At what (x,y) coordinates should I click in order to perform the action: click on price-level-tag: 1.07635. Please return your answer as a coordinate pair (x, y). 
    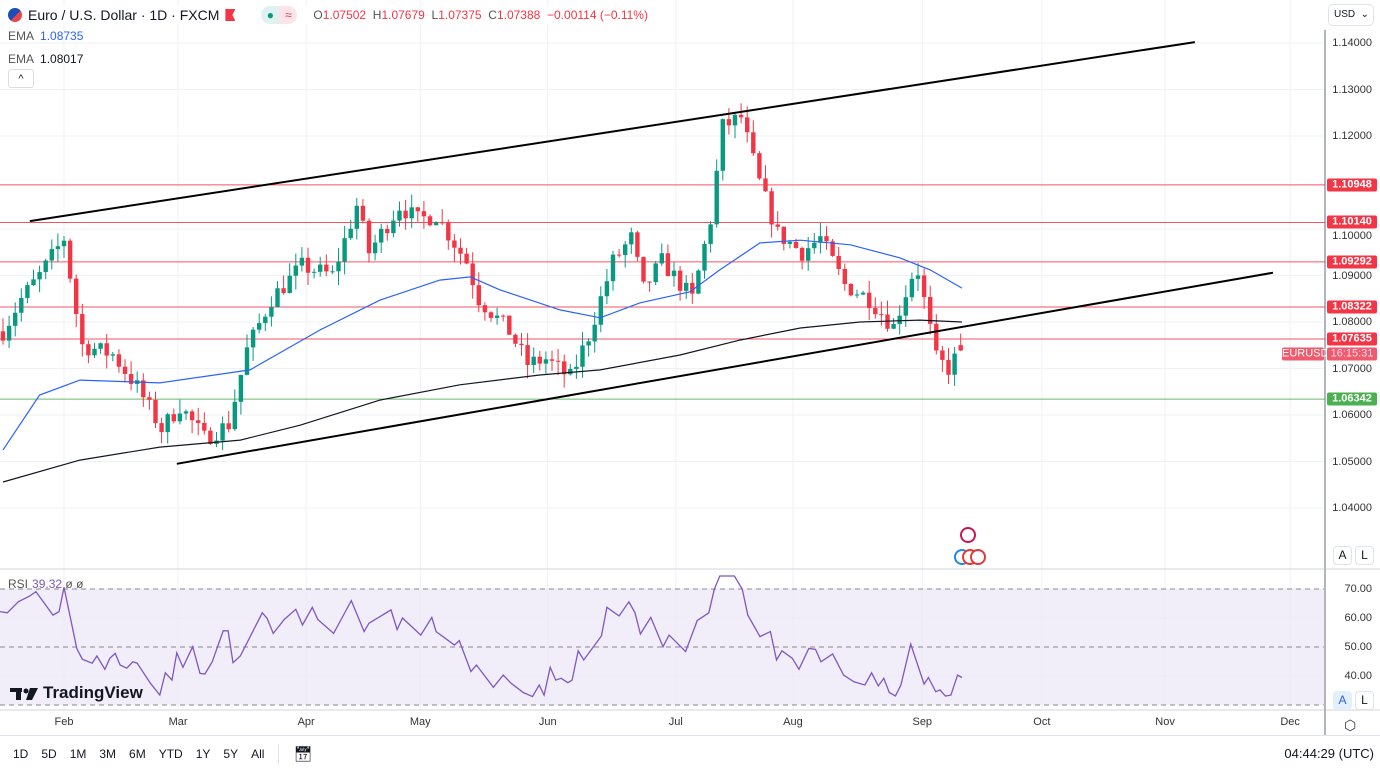
    Looking at the image, I should click on (1352, 339).